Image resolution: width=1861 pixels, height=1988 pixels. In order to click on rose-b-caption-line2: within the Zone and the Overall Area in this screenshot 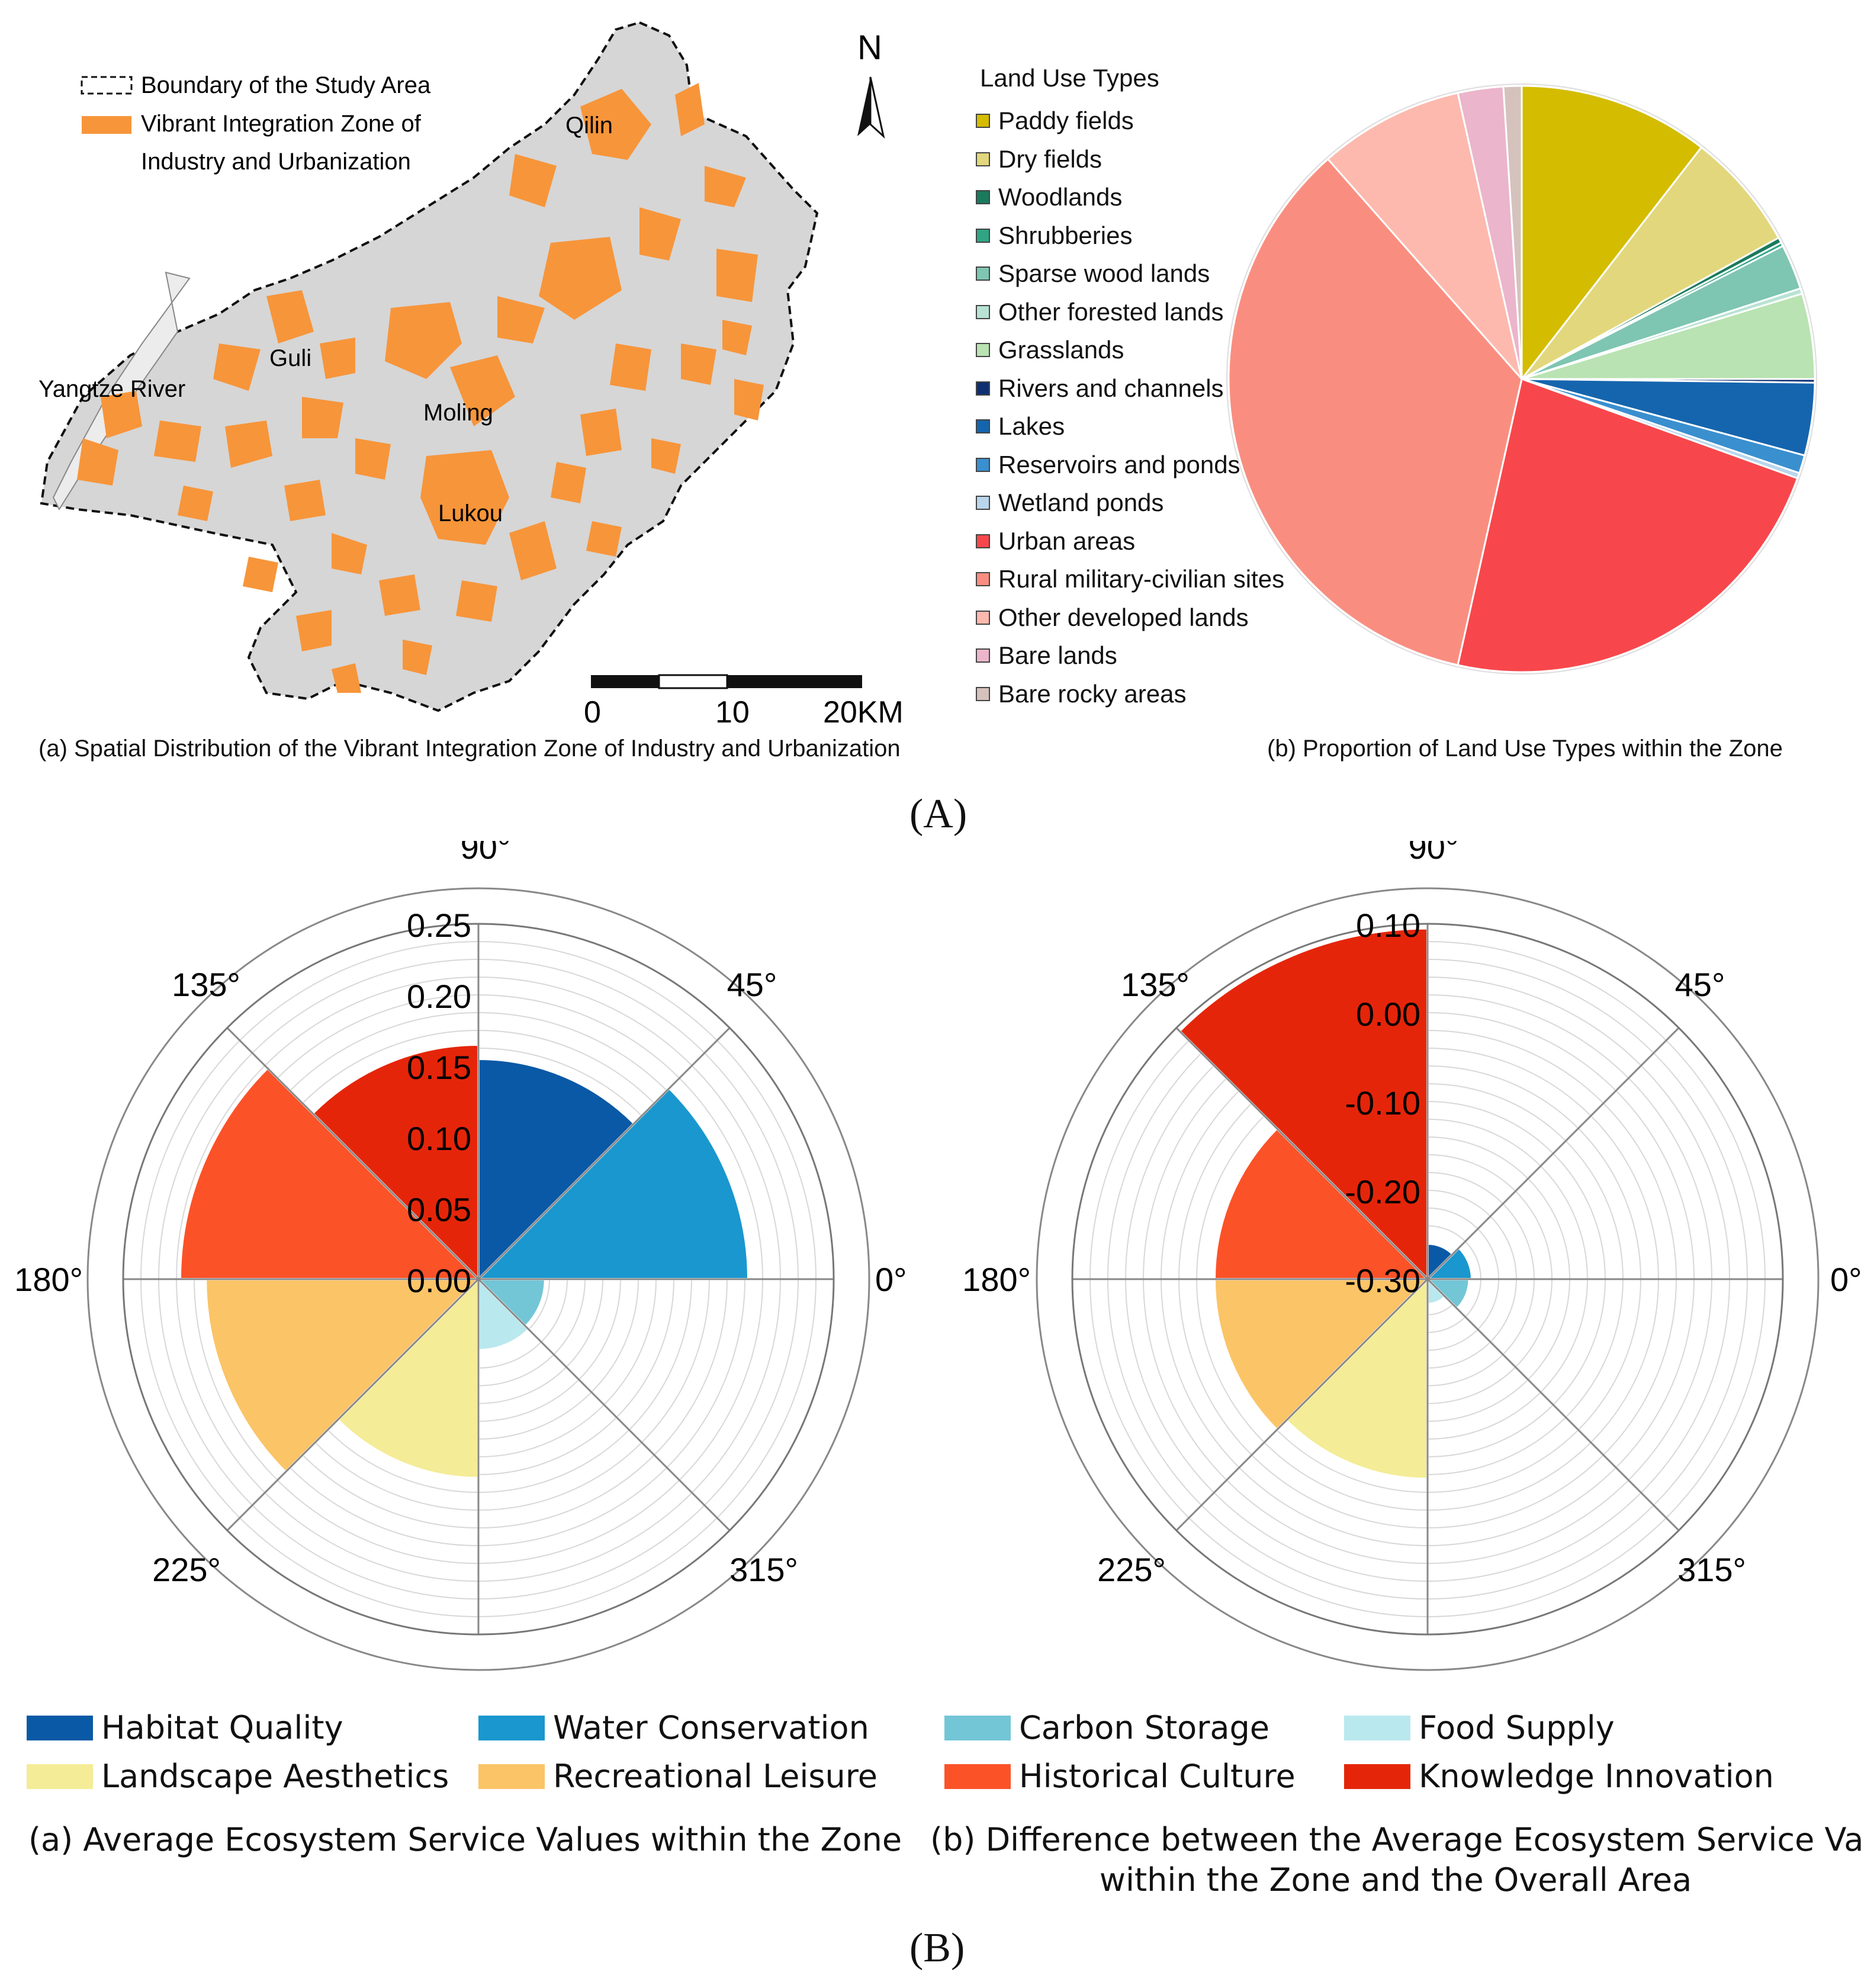, I will do `click(1395, 1880)`.